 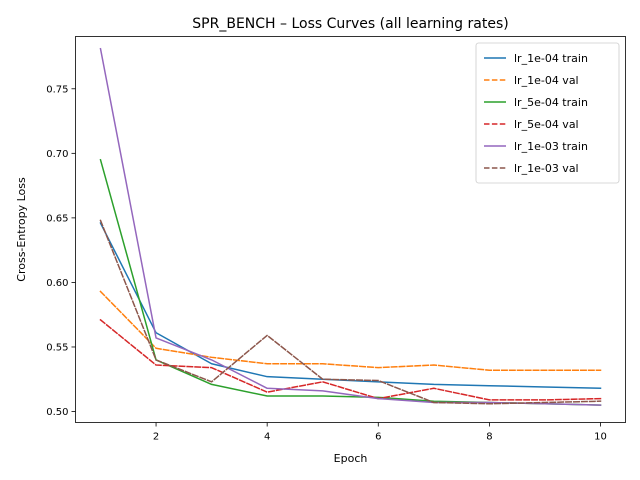 I want to click on x-axis-ticks: 2 4 6 8 10, so click(x=380, y=432).